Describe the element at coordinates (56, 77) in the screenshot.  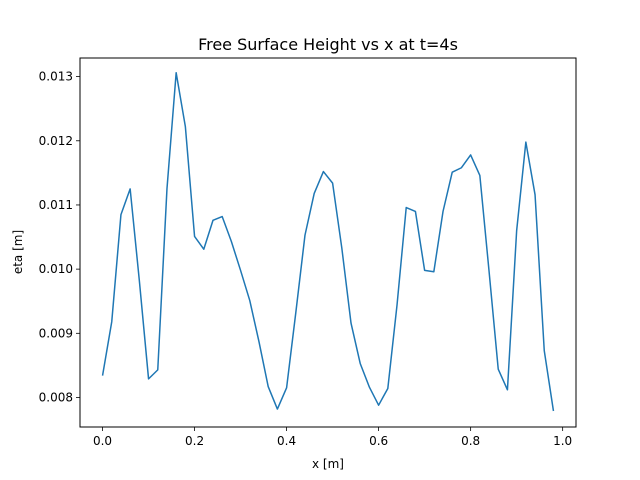
I see `y-tick-label: 0.013` at that location.